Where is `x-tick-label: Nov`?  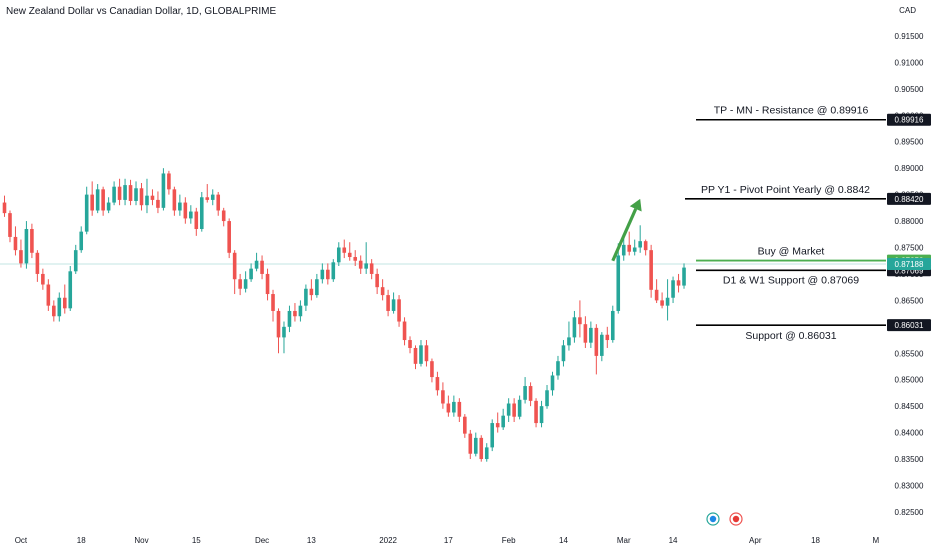
x-tick-label: Nov is located at coordinates (141, 540).